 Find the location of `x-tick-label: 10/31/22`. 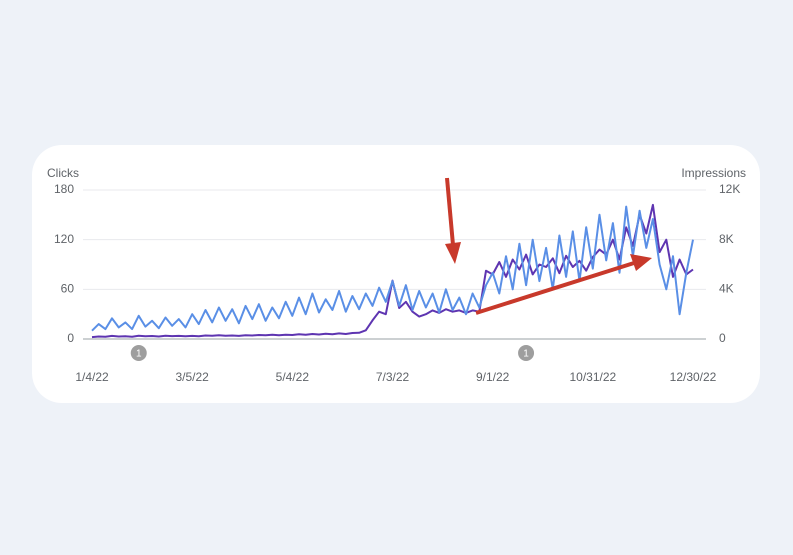

x-tick-label: 10/31/22 is located at coordinates (592, 377).